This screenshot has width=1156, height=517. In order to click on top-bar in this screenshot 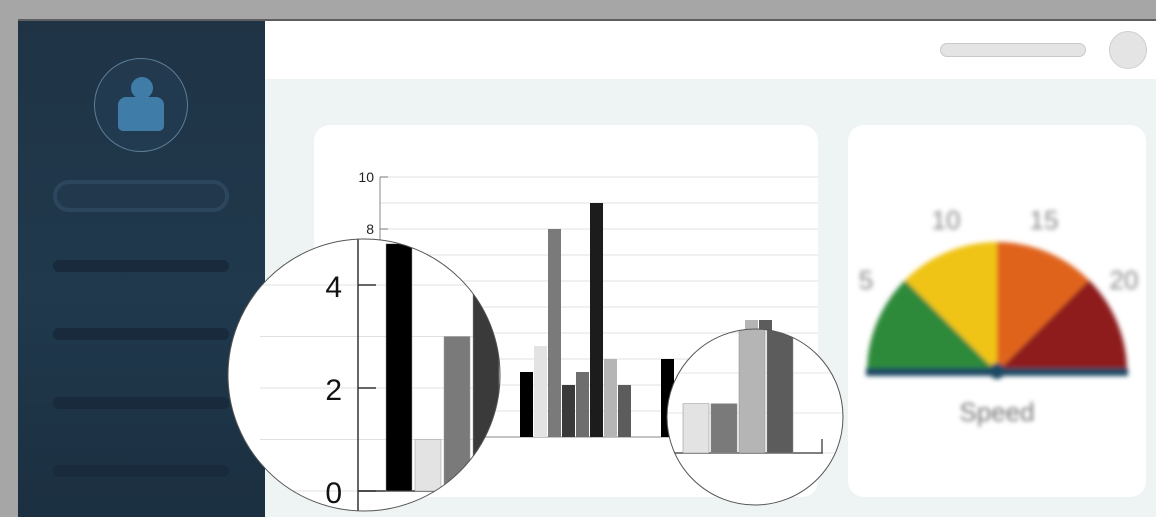, I will do `click(710, 50)`.